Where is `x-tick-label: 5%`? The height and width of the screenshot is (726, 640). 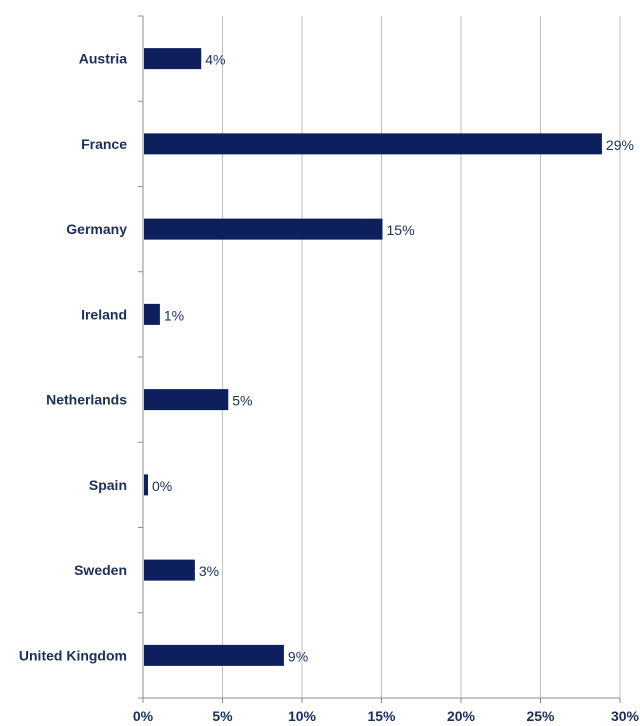
x-tick-label: 5% is located at coordinates (222, 716).